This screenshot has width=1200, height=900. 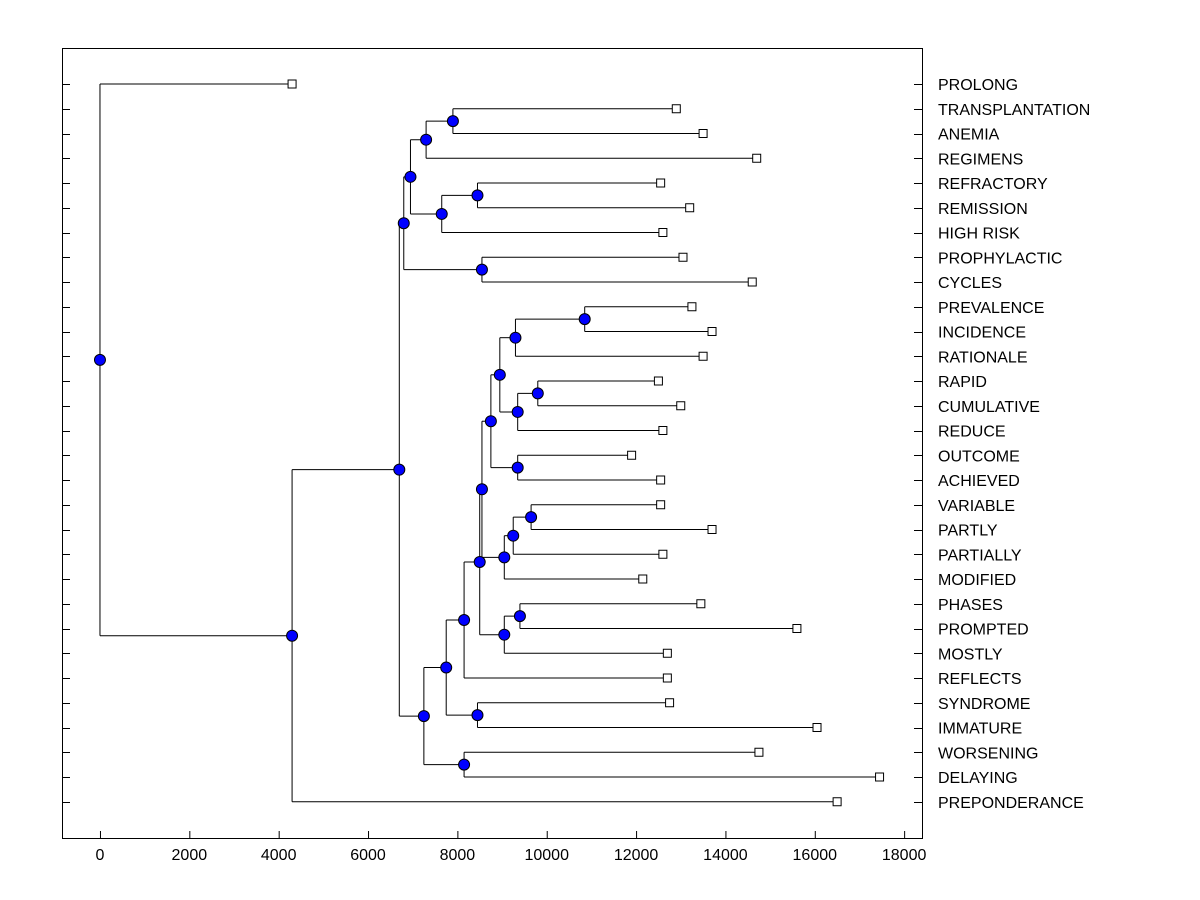 I want to click on leaf-label-reflects: REFLECTS, so click(x=980, y=679).